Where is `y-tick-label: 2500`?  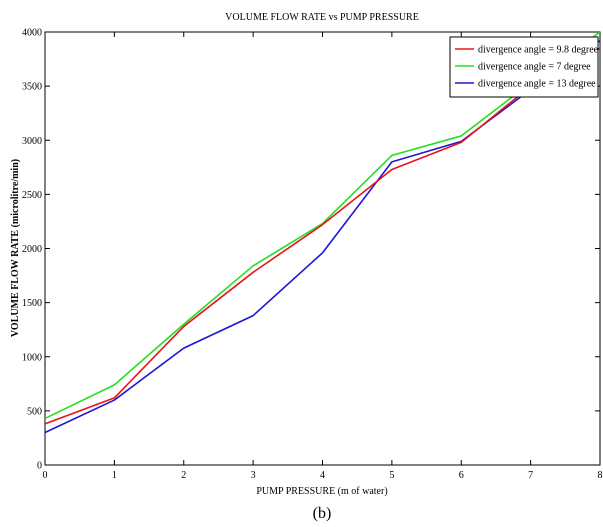 y-tick-label: 2500 is located at coordinates (32, 195).